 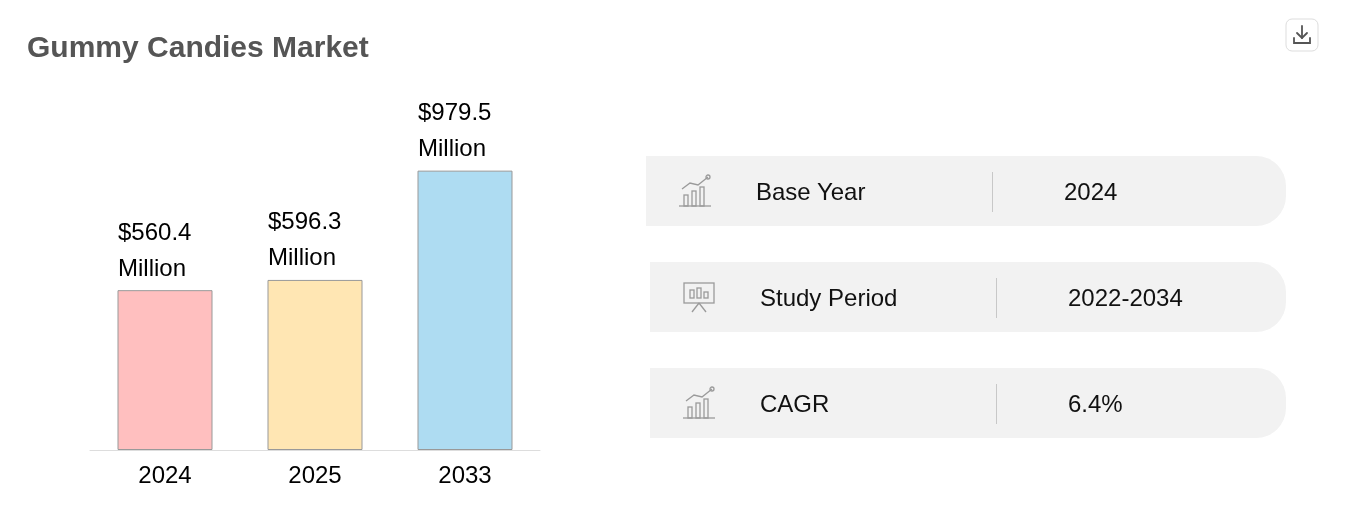 I want to click on text: 2024, so click(x=1091, y=191).